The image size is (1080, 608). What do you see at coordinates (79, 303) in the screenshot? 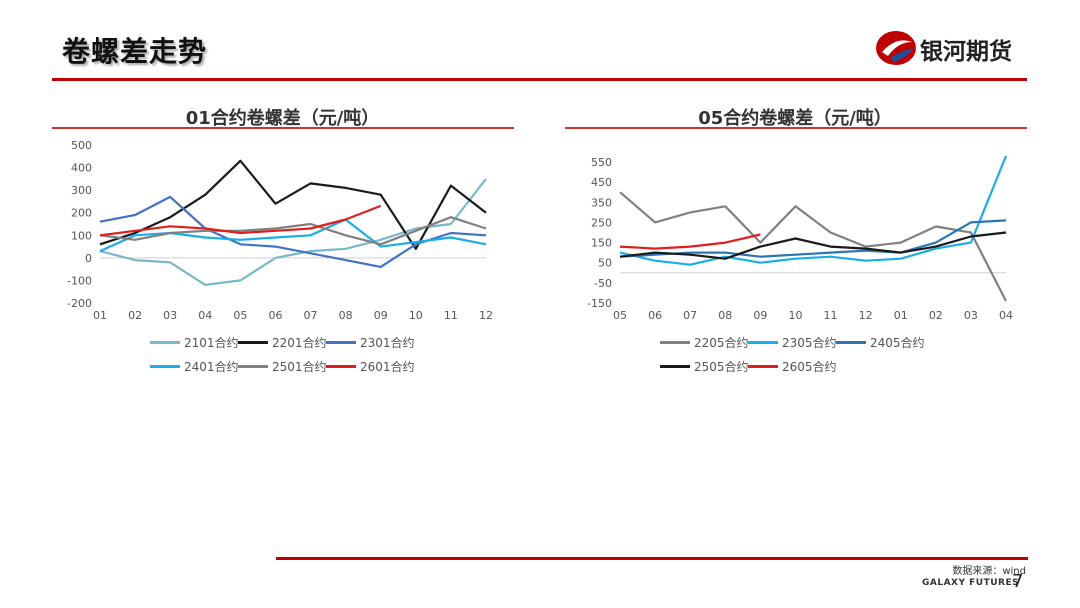
I see `y-tick-label: -200` at bounding box center [79, 303].